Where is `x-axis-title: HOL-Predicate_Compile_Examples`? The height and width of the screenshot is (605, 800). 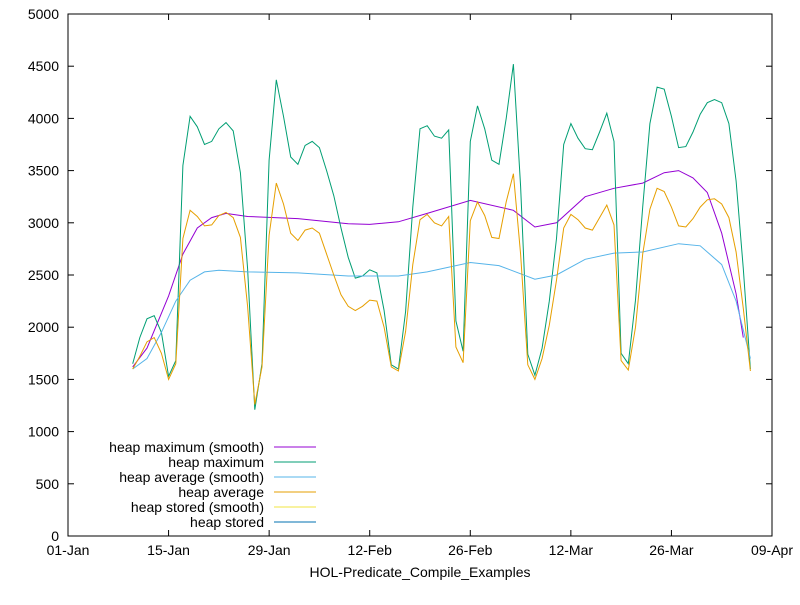 x-axis-title: HOL-Predicate_Compile_Examples is located at coordinates (420, 572).